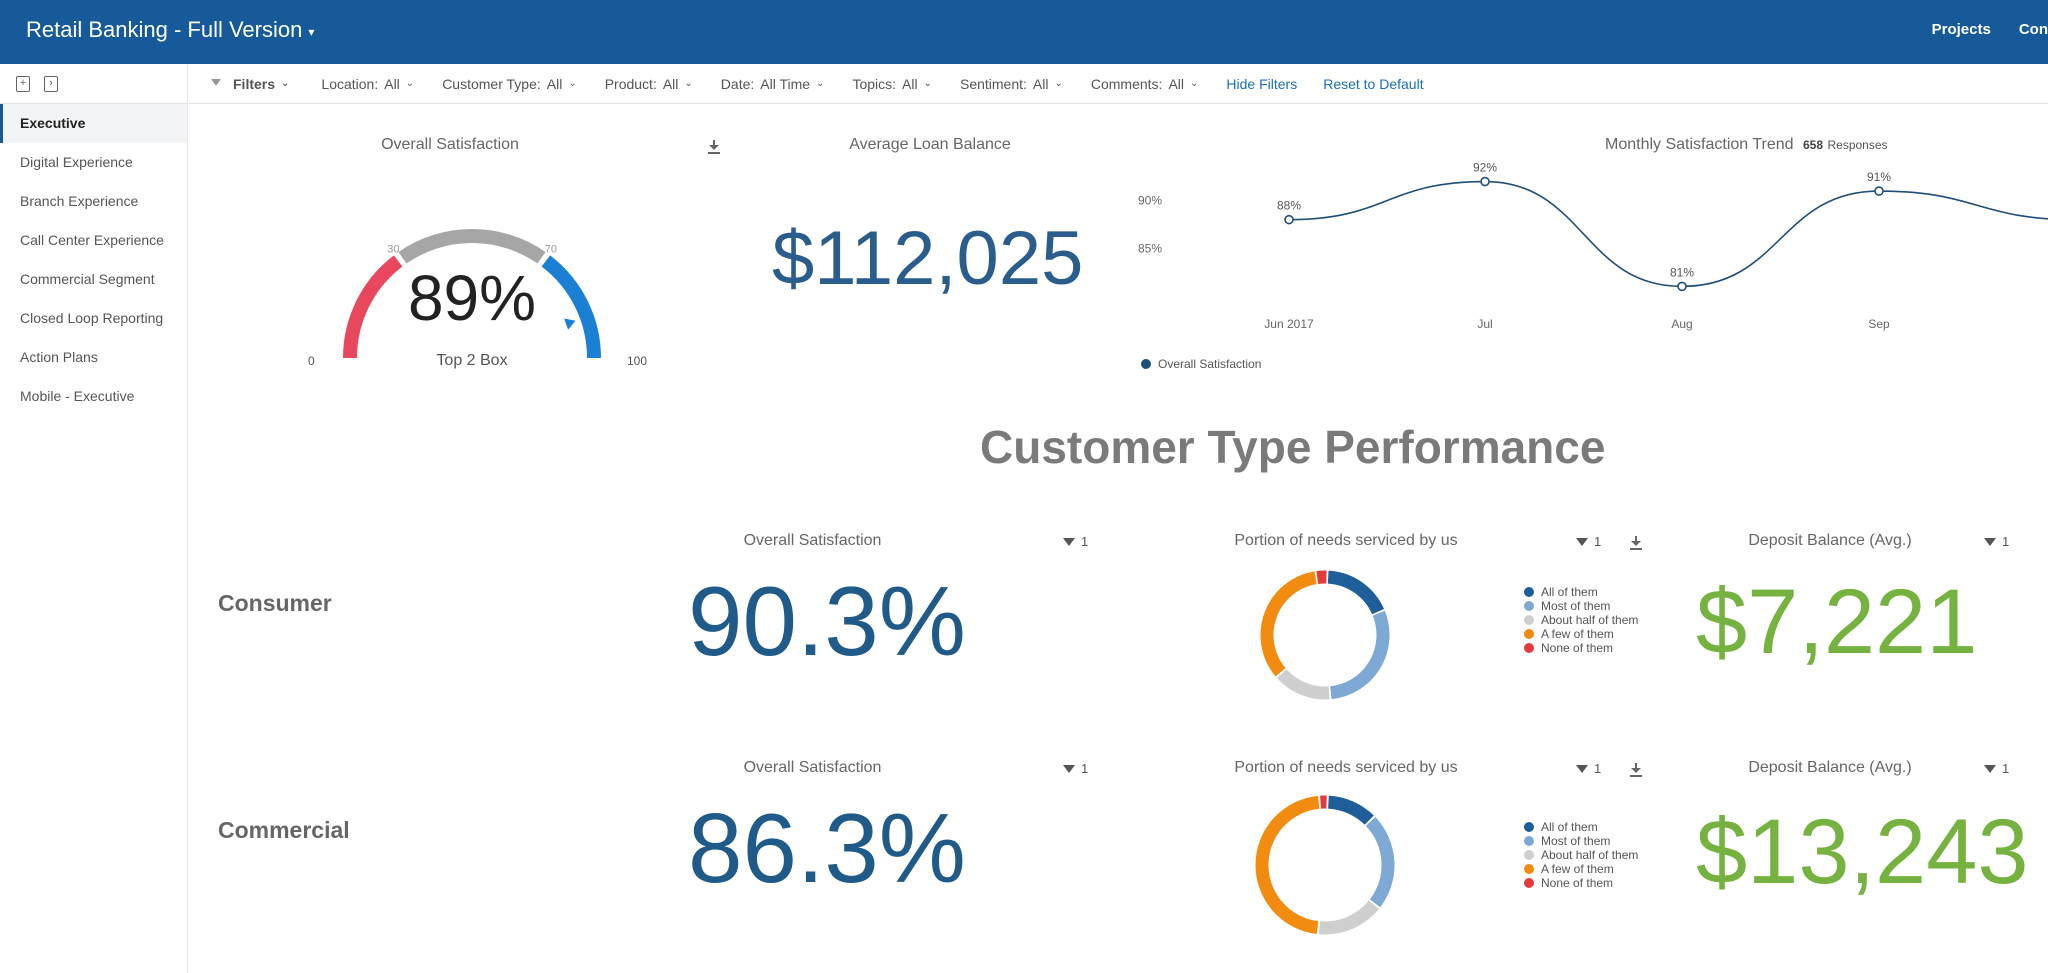 This screenshot has height=973, width=2048. What do you see at coordinates (1588, 768) in the screenshot?
I see `commercial-donut-filter-badge: 1` at bounding box center [1588, 768].